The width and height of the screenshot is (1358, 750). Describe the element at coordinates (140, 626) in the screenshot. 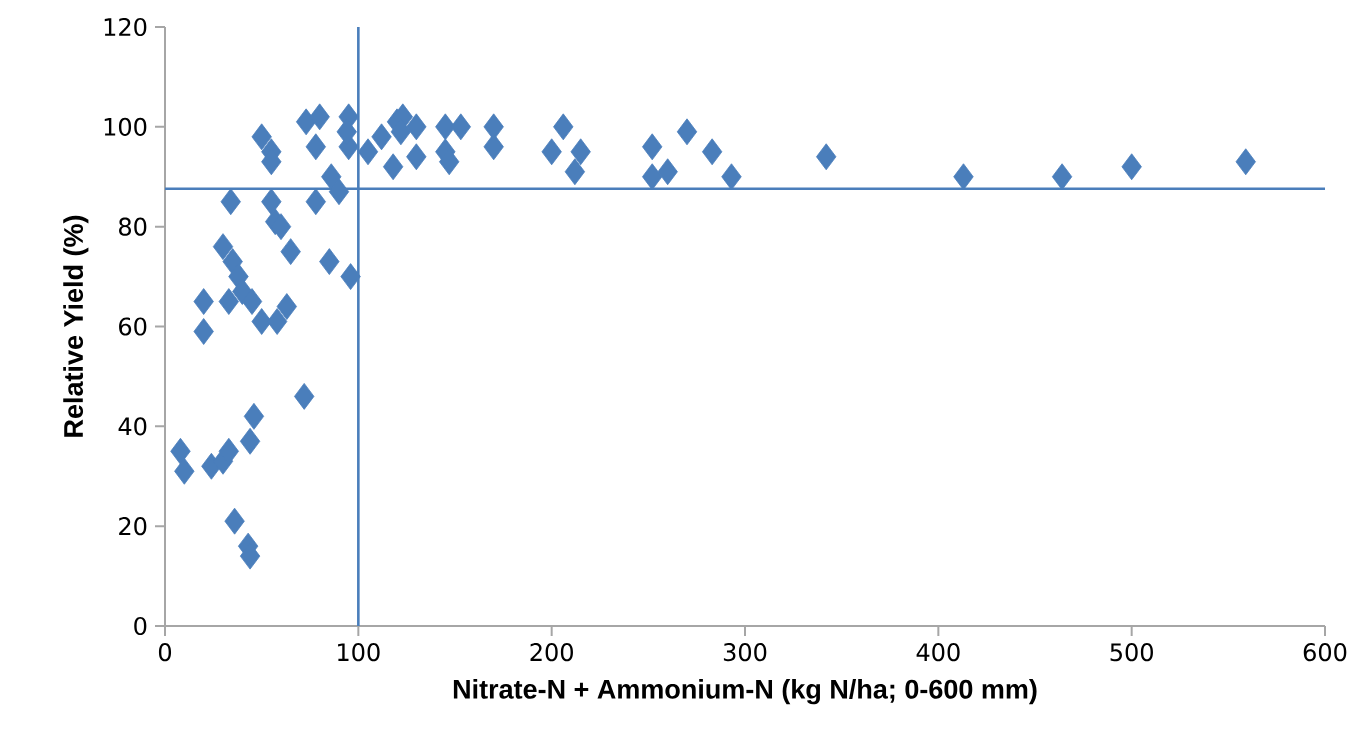

I see `y-tick-label: 0` at that location.